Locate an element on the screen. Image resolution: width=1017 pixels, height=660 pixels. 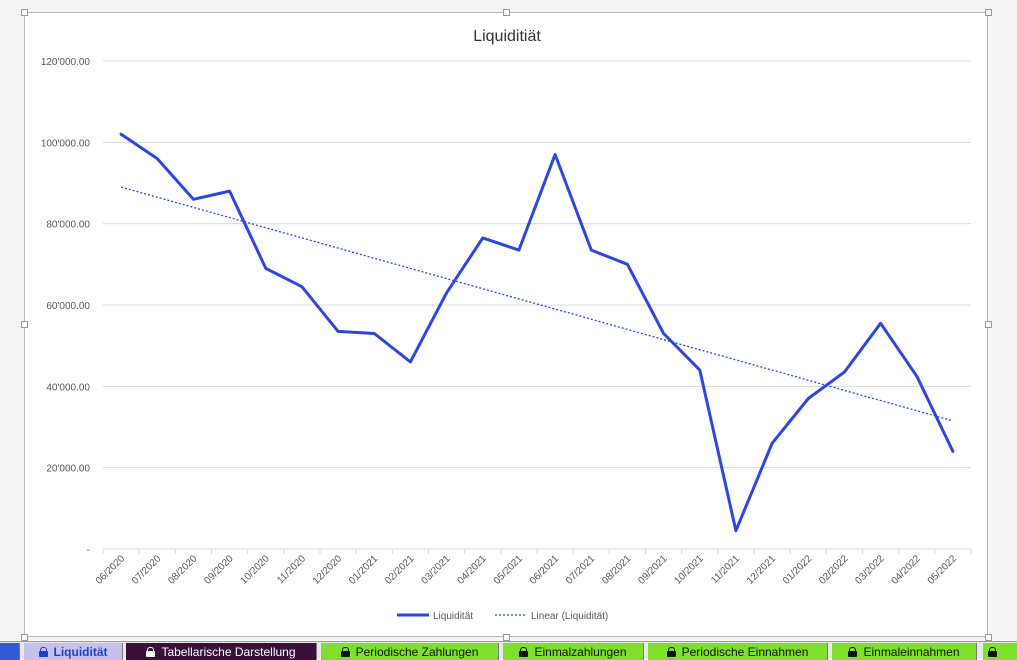
x-tick-label: 11/2020 is located at coordinates (291, 569).